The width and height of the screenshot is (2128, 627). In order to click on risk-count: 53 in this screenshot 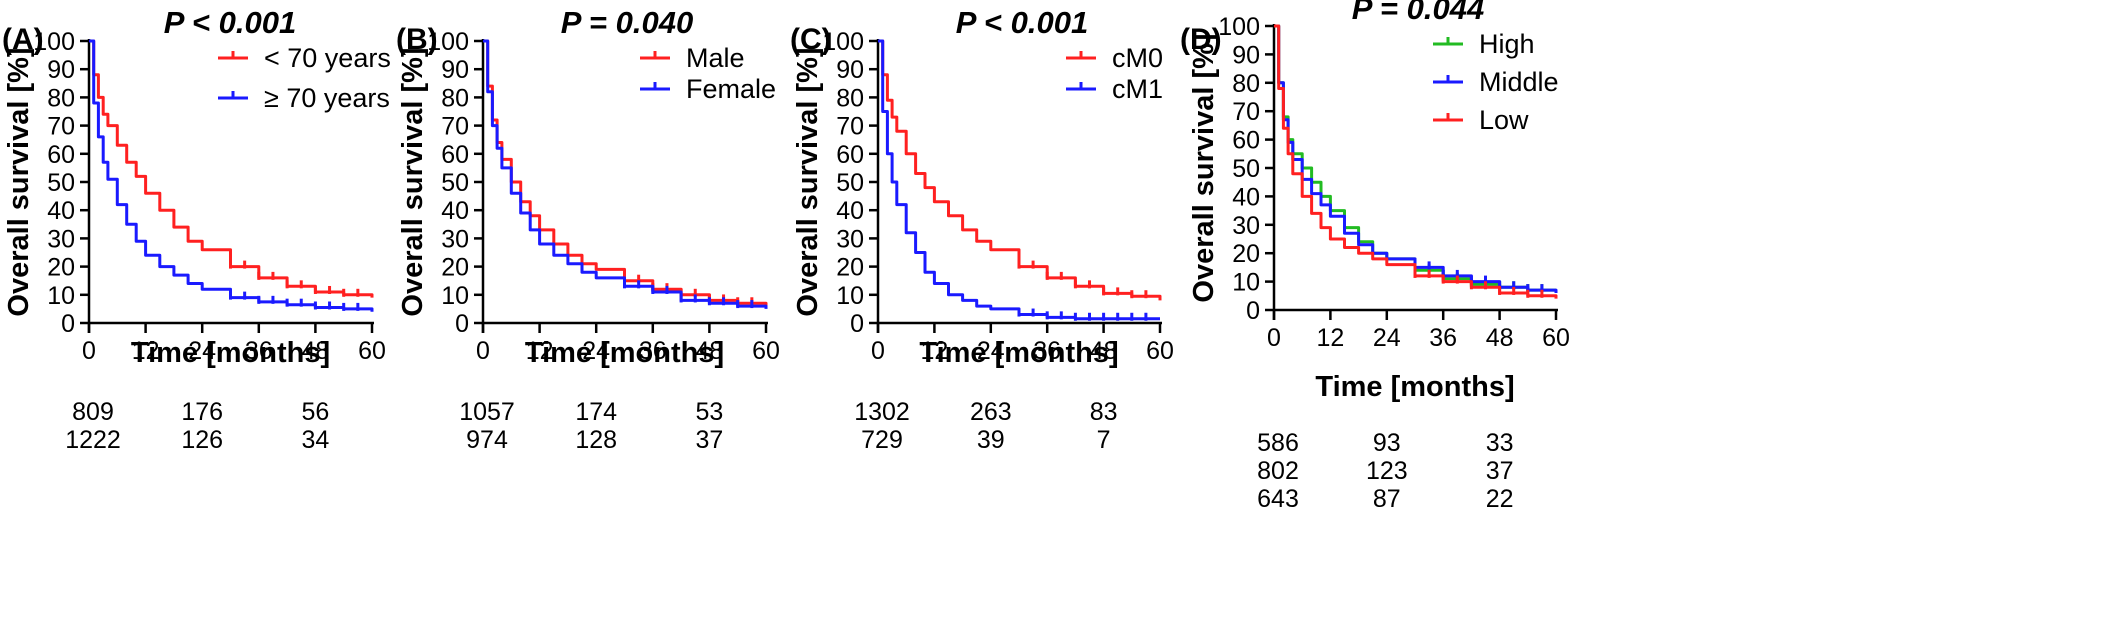, I will do `click(709, 412)`.